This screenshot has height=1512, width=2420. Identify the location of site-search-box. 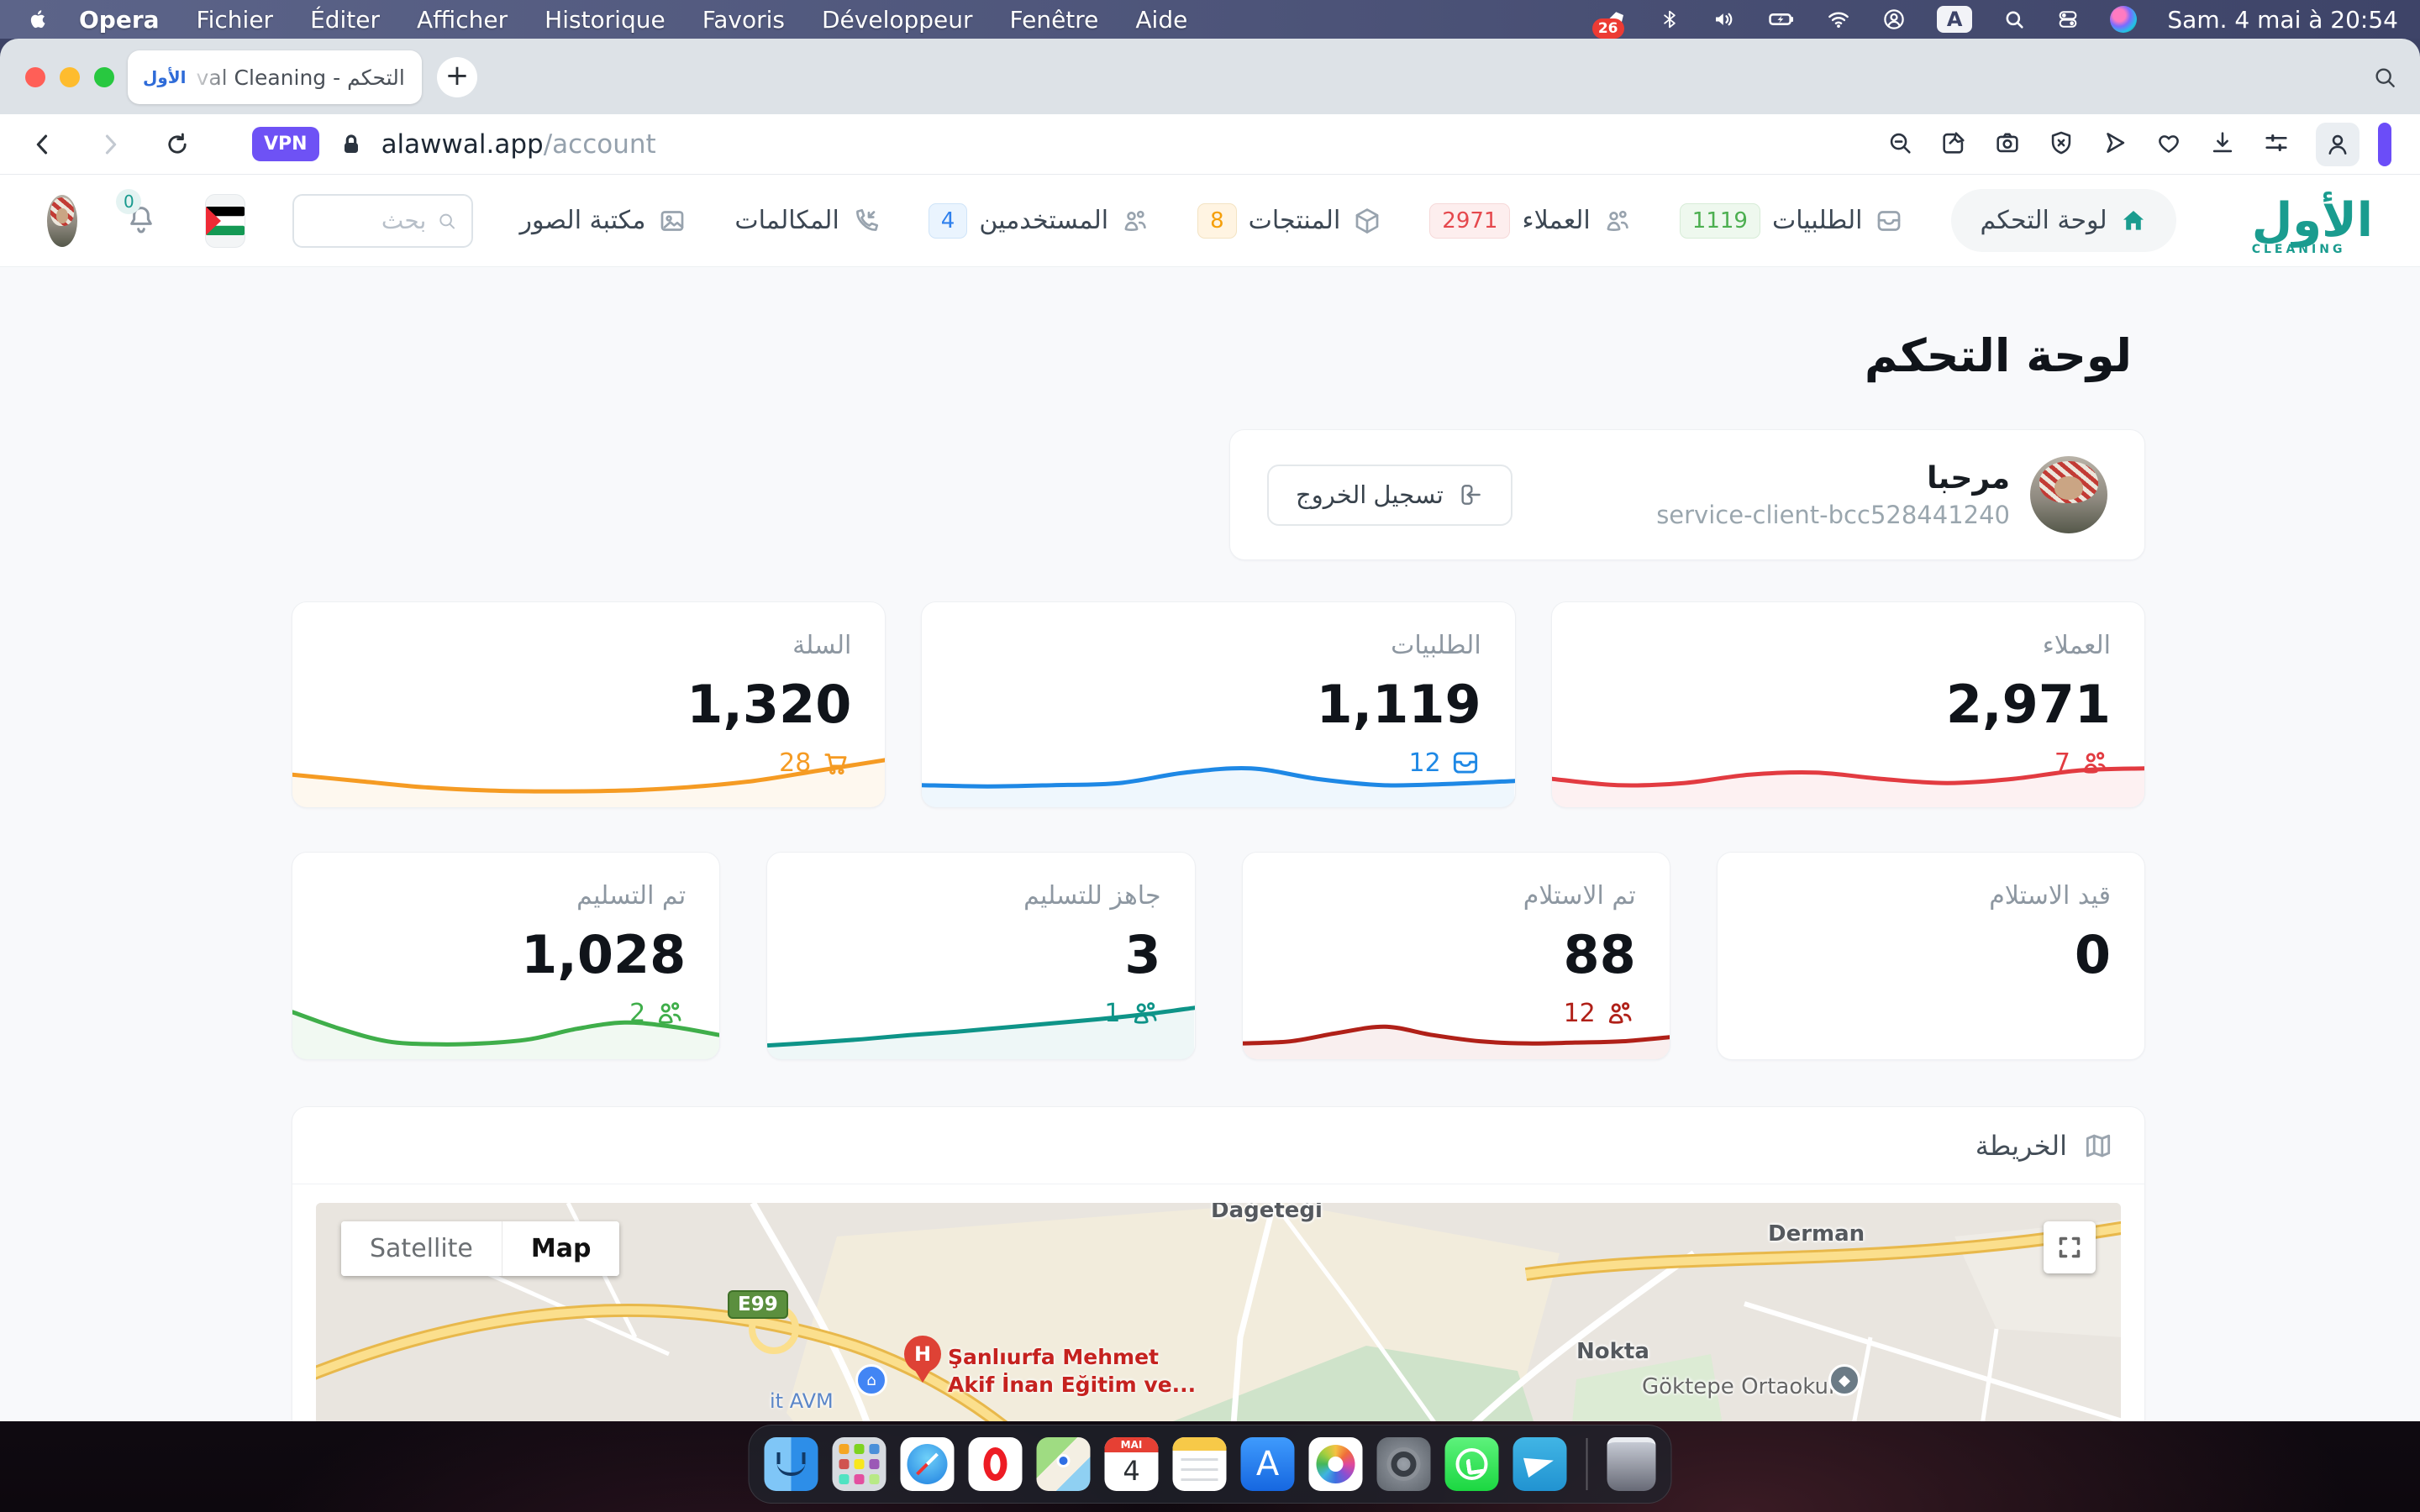
(382, 220).